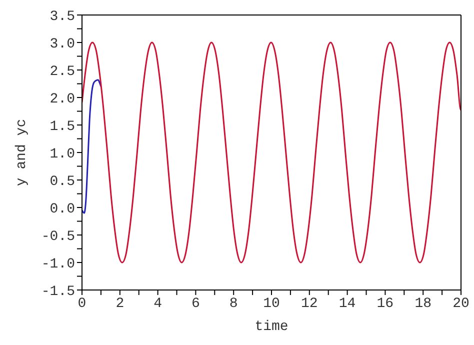 The height and width of the screenshot is (345, 474). Describe the element at coordinates (62, 126) in the screenshot. I see `y-tick-label: 1.5` at that location.